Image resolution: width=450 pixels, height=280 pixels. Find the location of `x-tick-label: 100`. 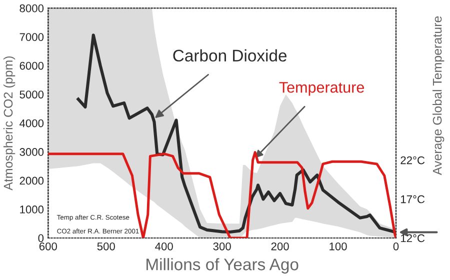

x-tick-label: 100 is located at coordinates (338, 246).